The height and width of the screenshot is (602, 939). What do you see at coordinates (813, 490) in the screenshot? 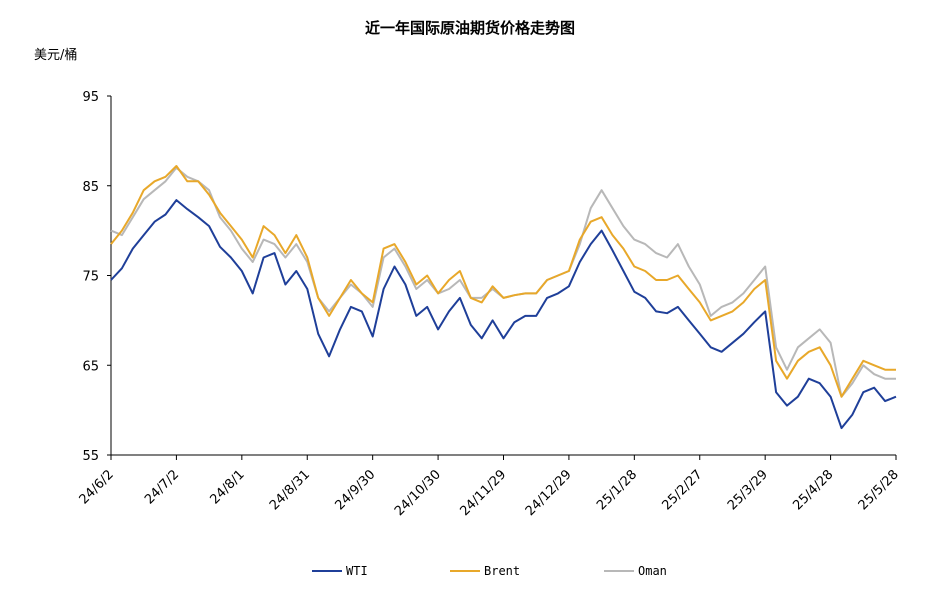
I see `x-tick-label: 25/4/28` at bounding box center [813, 490].